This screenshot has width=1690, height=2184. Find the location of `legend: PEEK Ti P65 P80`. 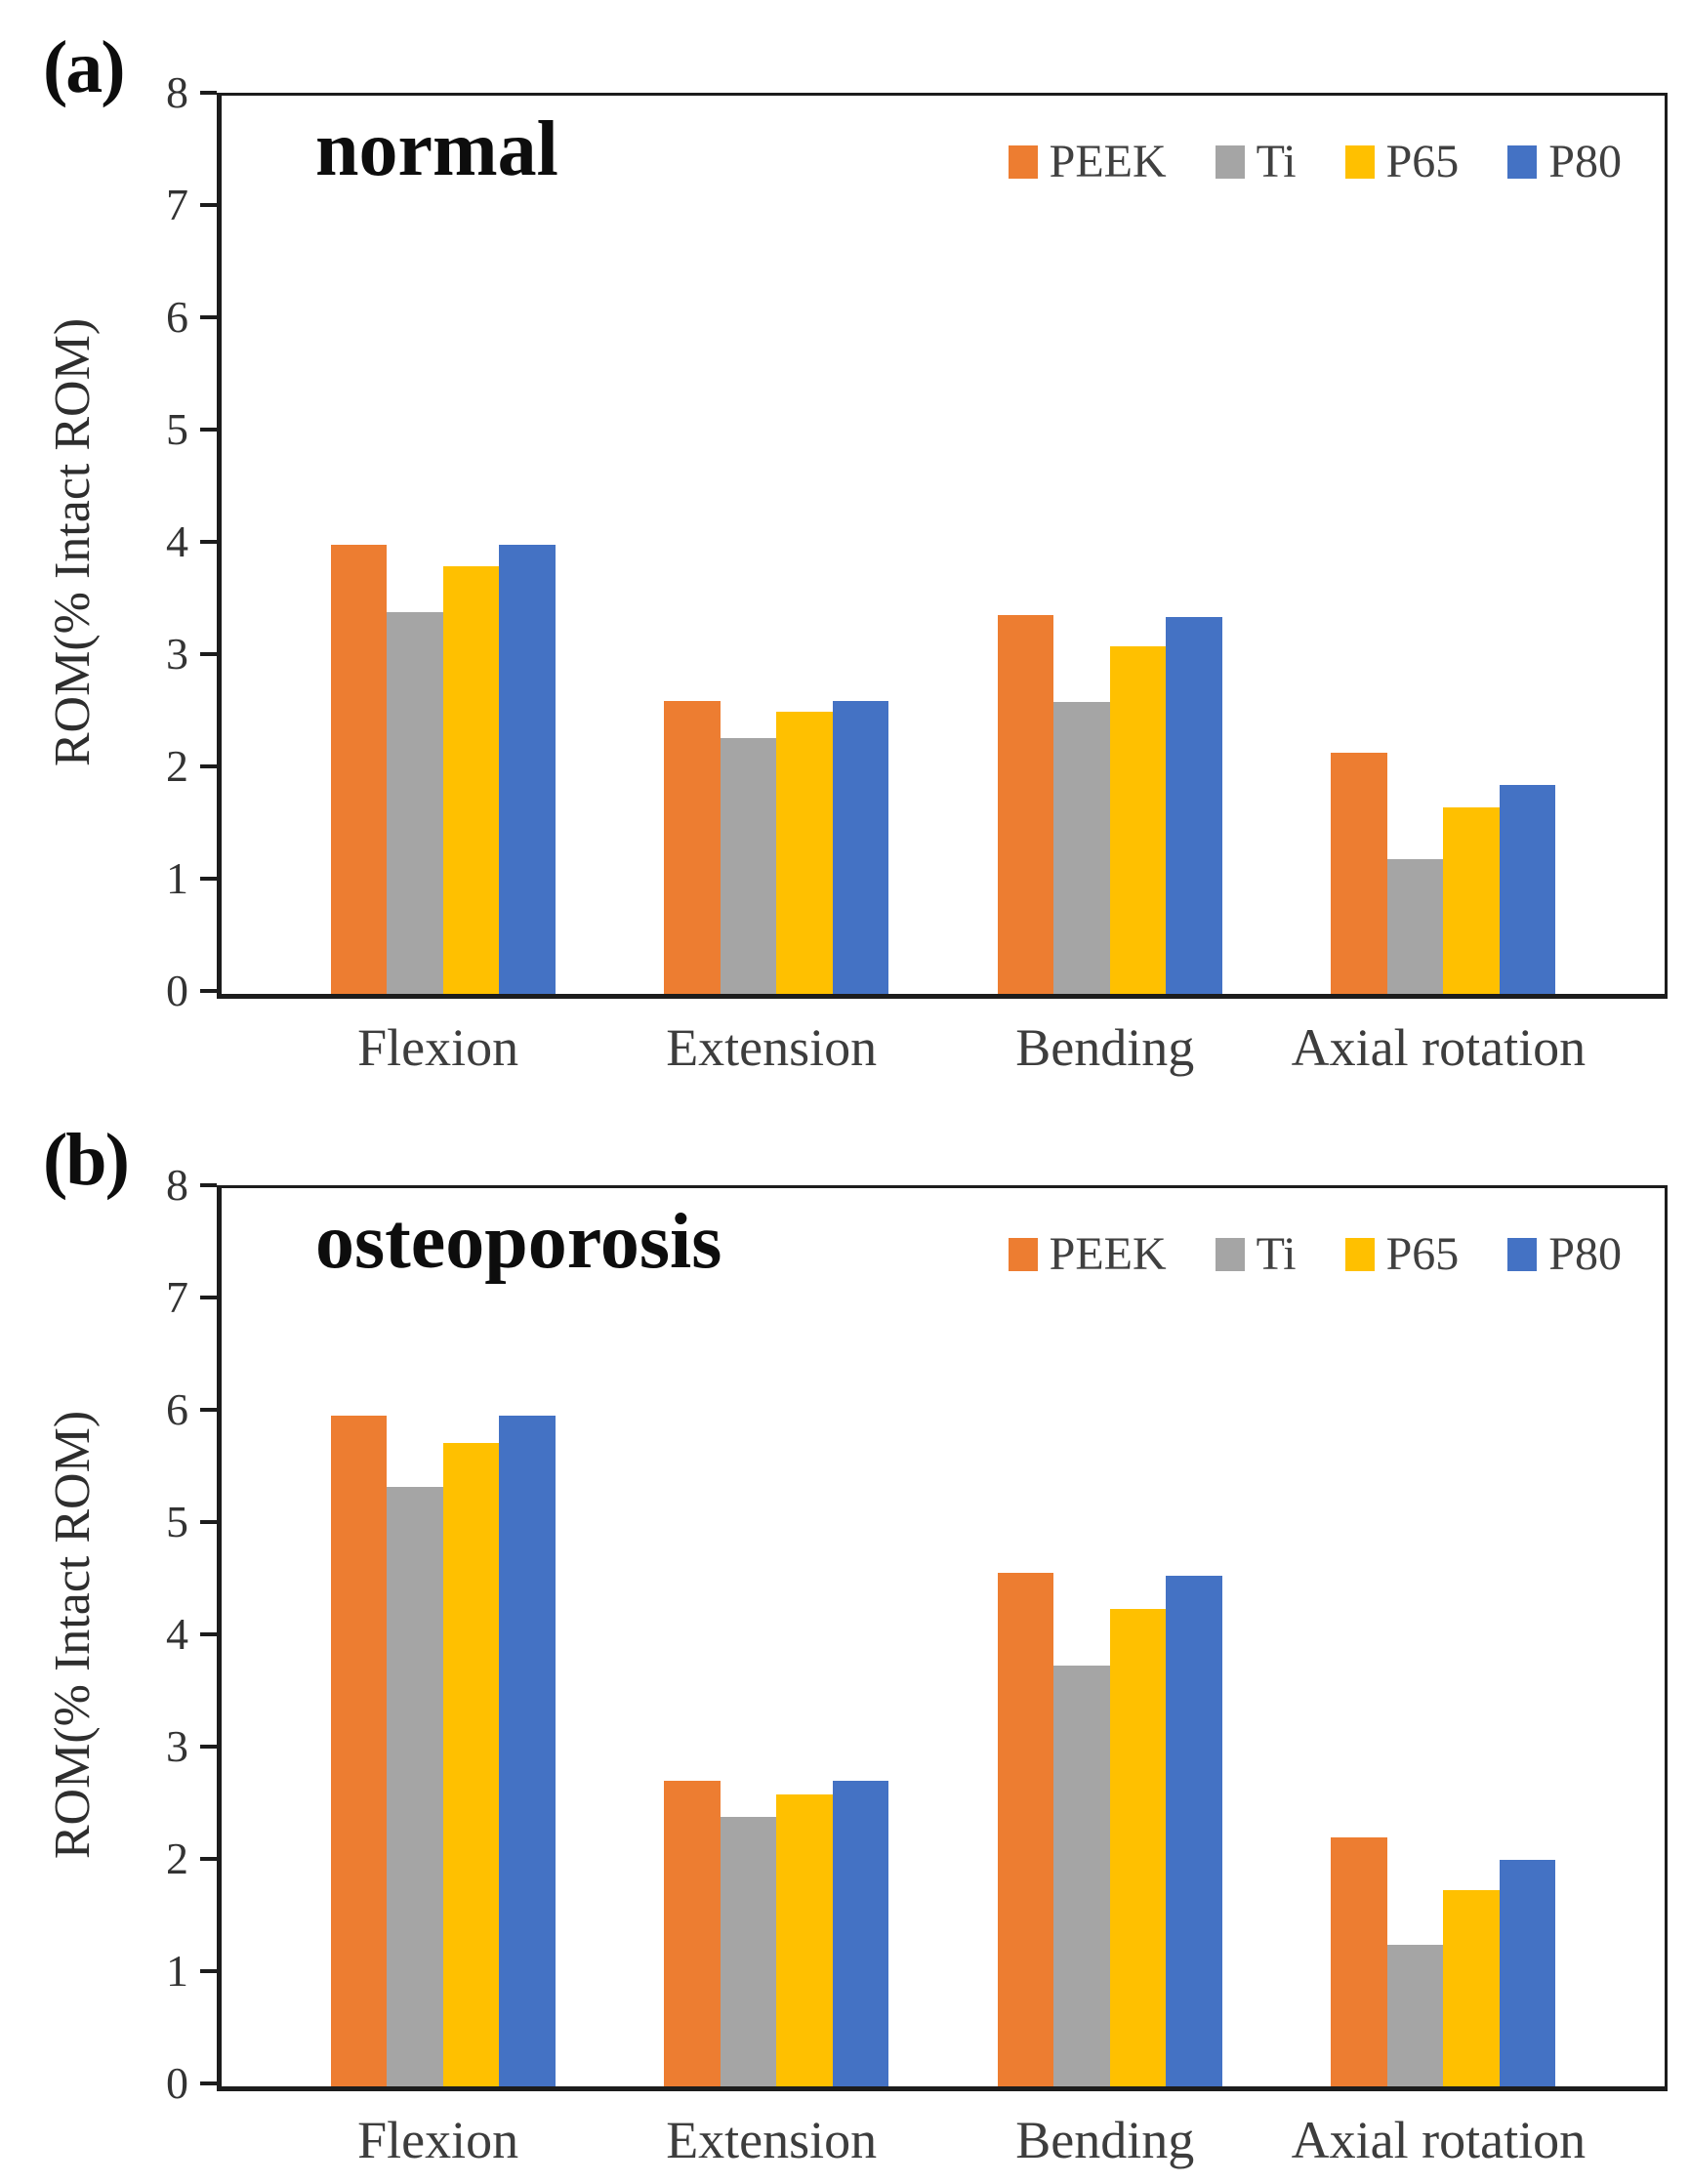

legend: PEEK Ti P65 P80 is located at coordinates (1315, 161).